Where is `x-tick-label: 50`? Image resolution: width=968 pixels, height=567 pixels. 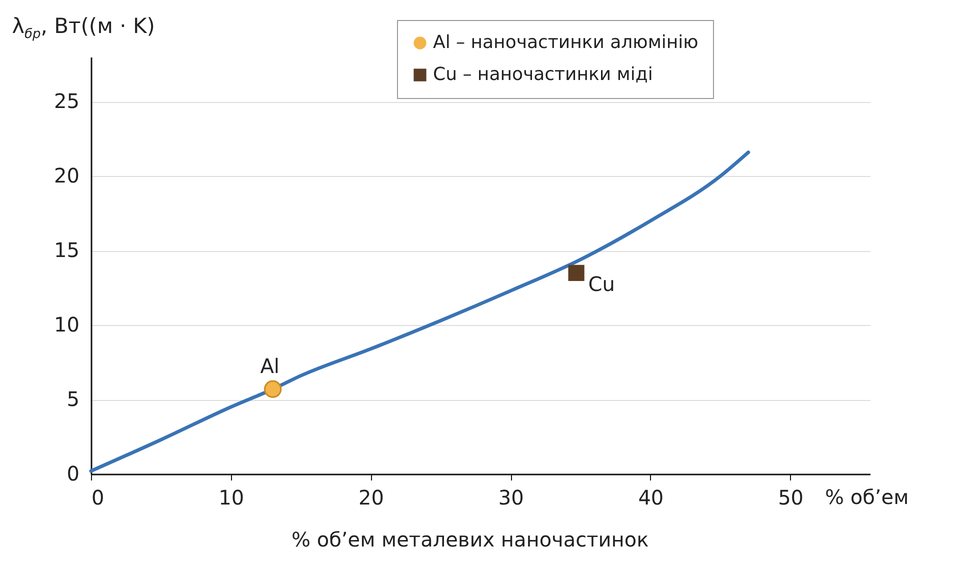 x-tick-label: 50 is located at coordinates (791, 498).